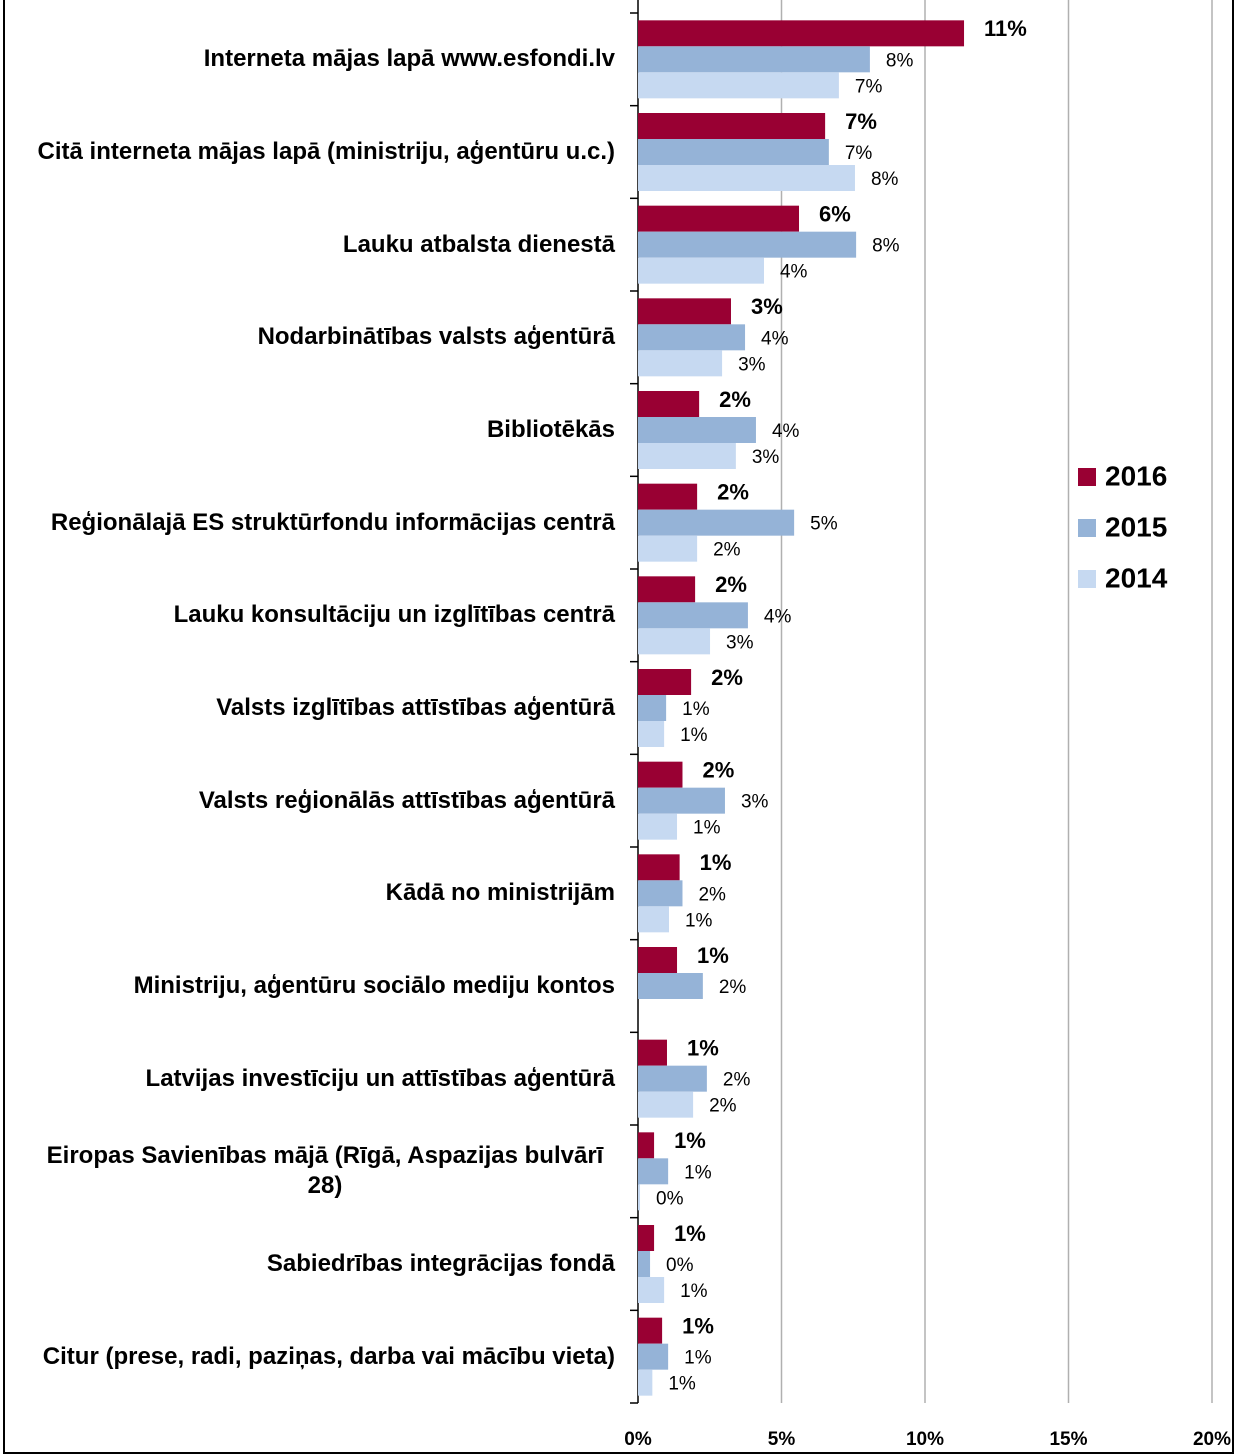 Image resolution: width=1237 pixels, height=1455 pixels. I want to click on category-label: Kādā no ministrijām, so click(317, 893).